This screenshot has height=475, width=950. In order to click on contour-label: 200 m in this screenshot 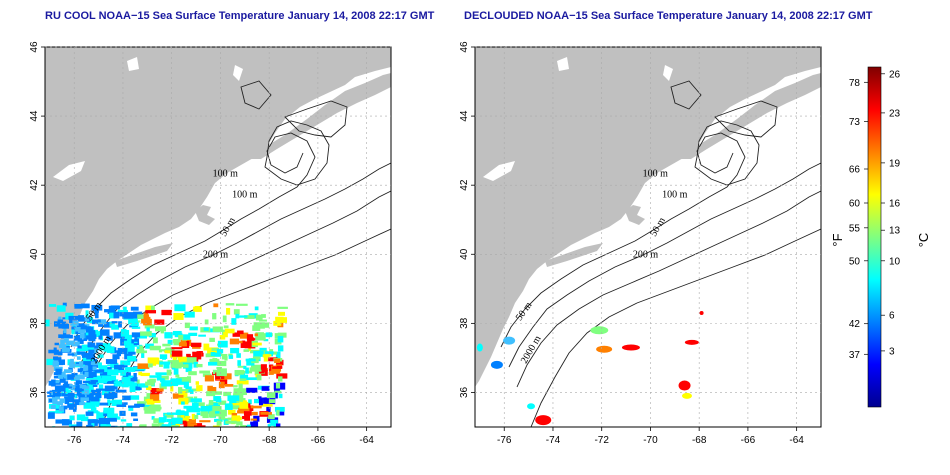, I will do `click(216, 255)`.